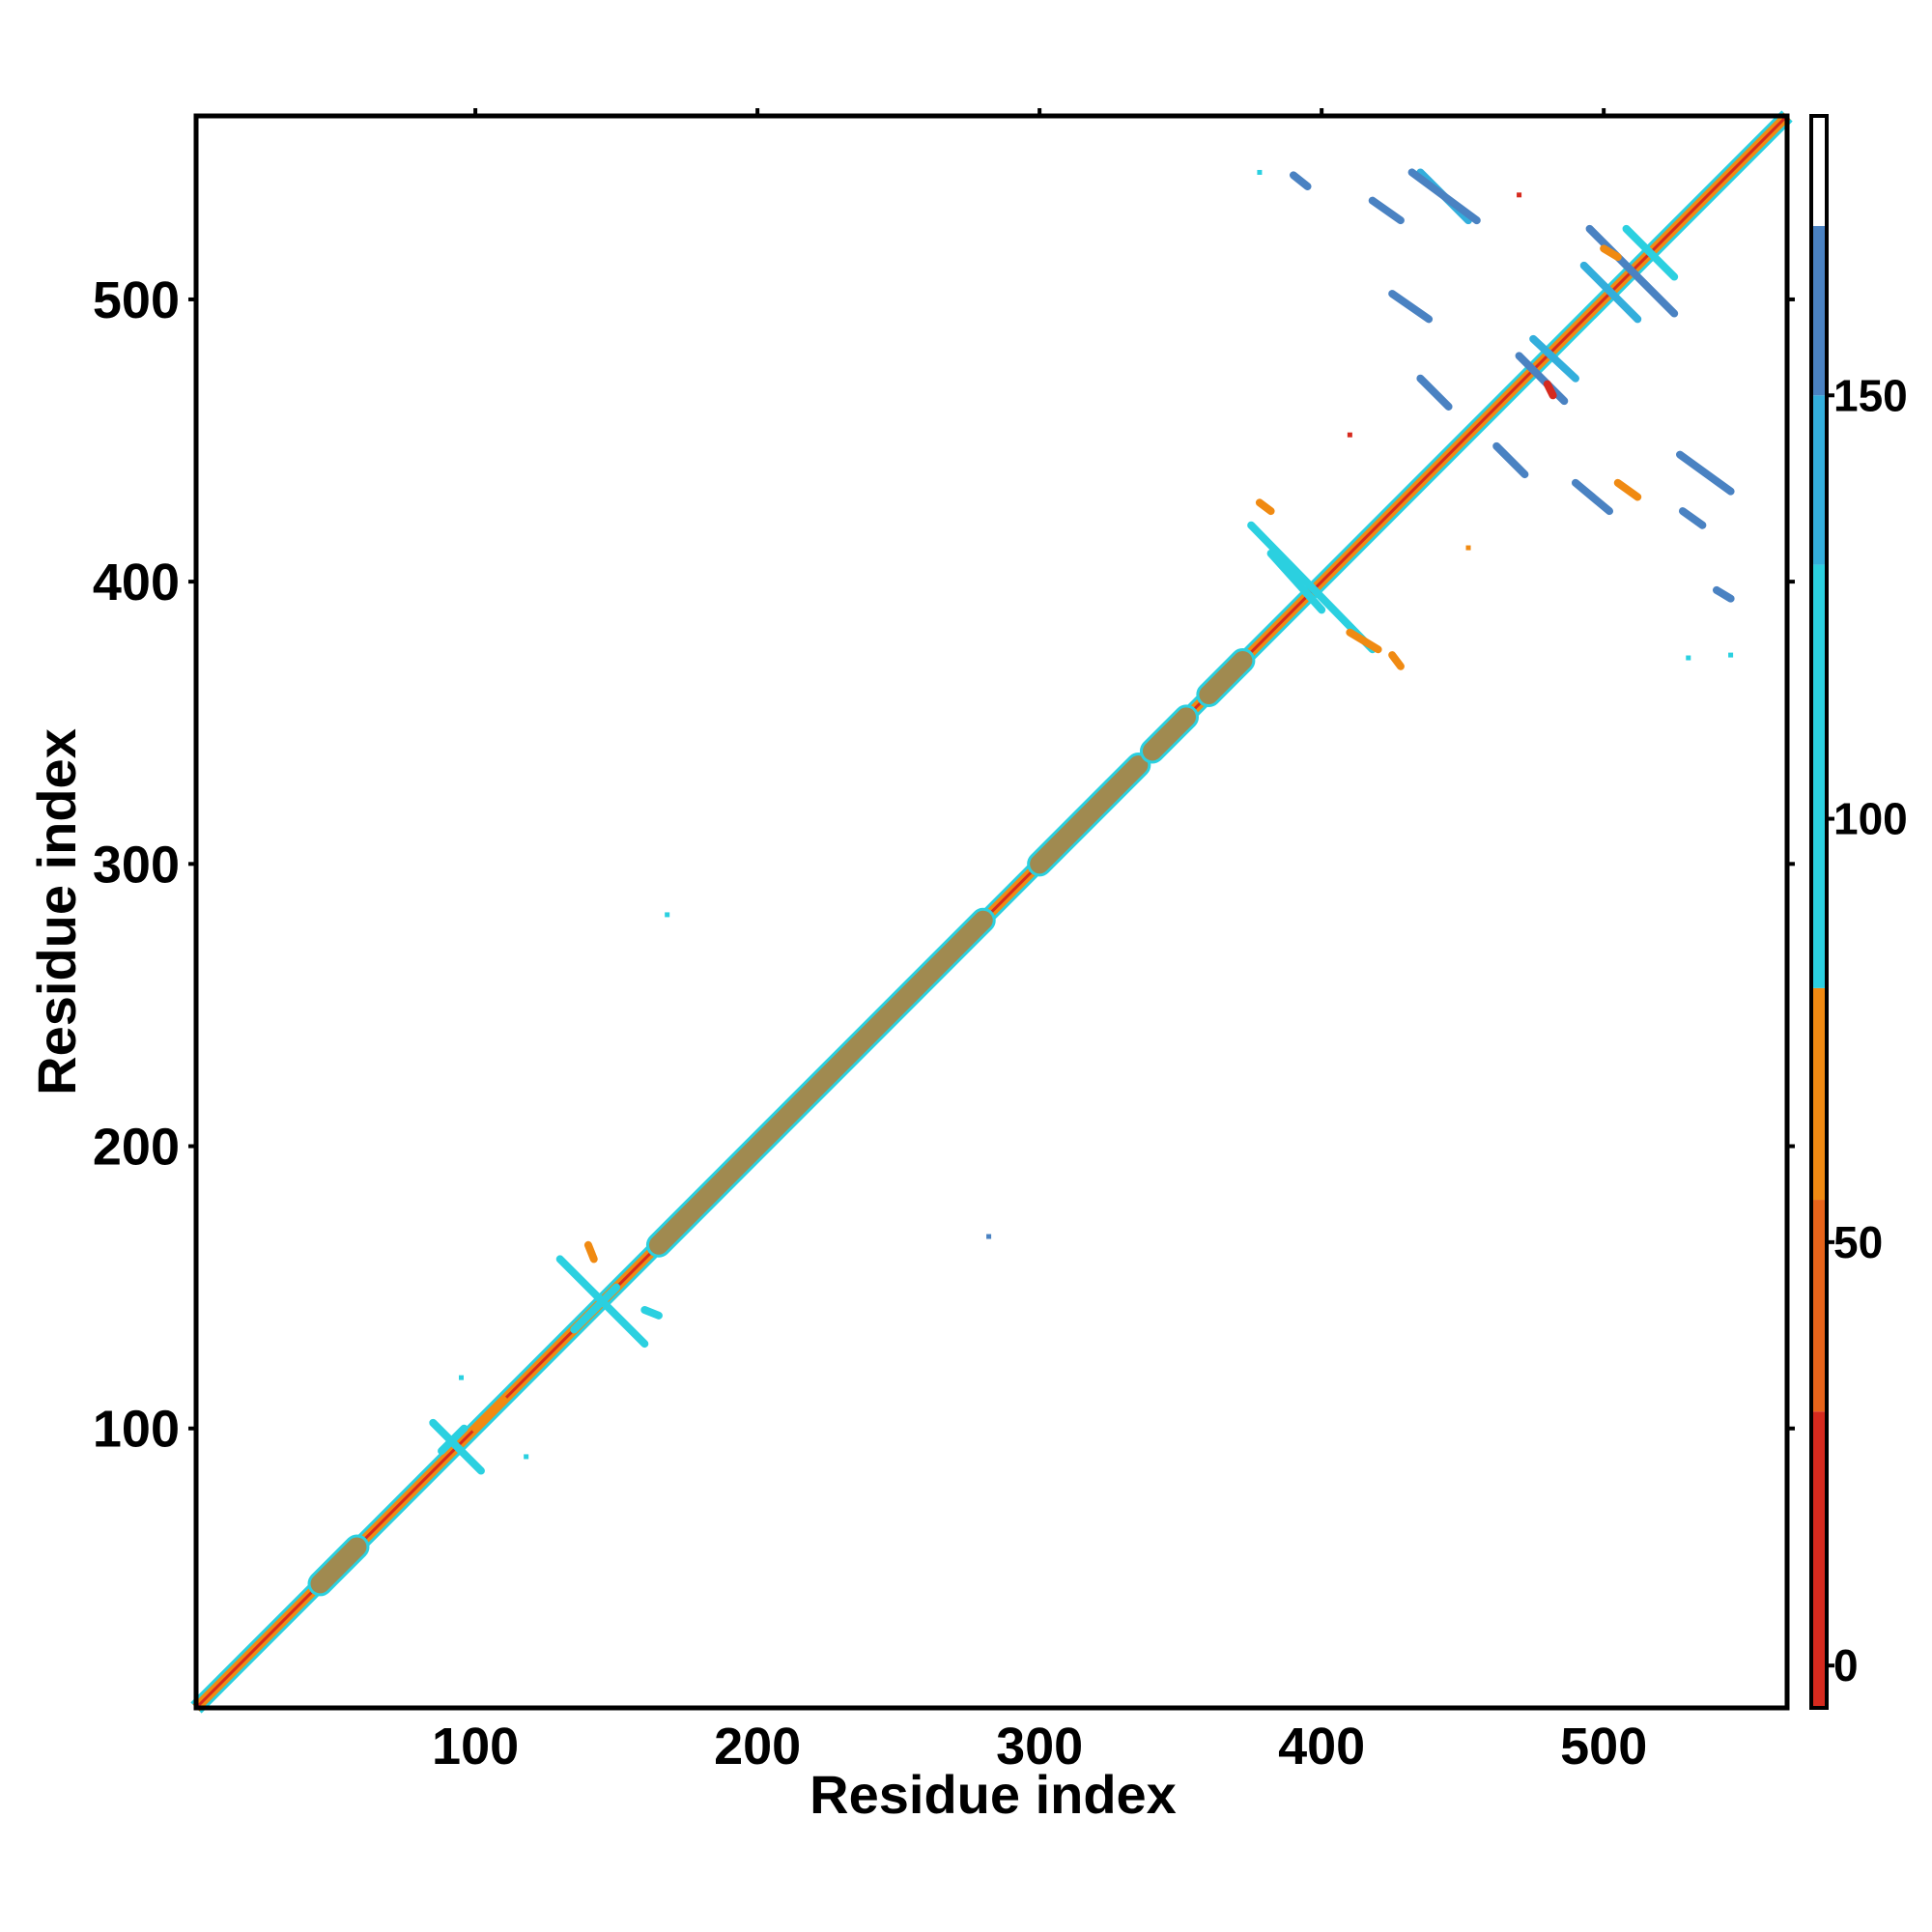 The image size is (1932, 1932). Describe the element at coordinates (136, 865) in the screenshot. I see `y-tick-label: 300` at that location.